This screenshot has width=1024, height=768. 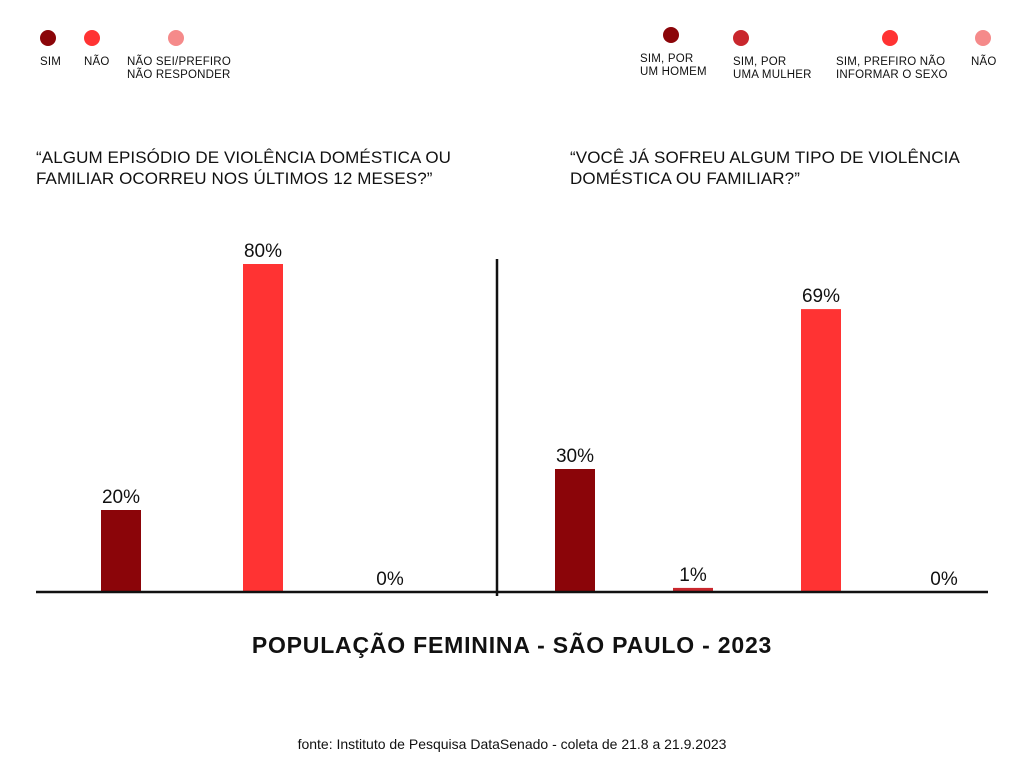 I want to click on legend-label: SIM, POR UM HOMEM, so click(x=673, y=65).